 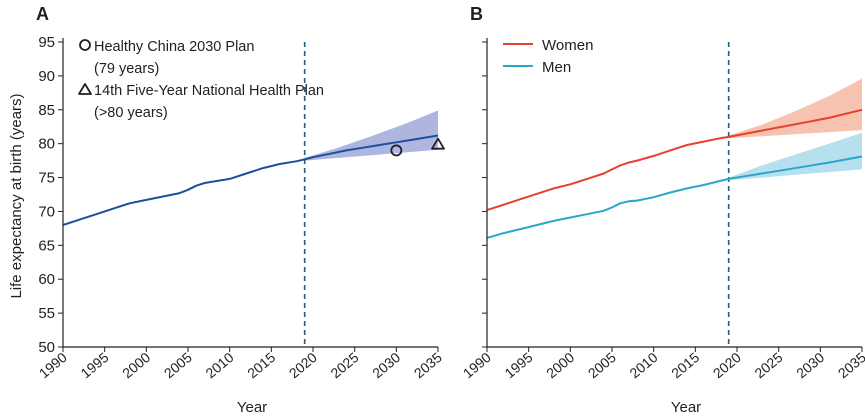 I want to click on legend-label-women: Women, so click(x=567, y=45).